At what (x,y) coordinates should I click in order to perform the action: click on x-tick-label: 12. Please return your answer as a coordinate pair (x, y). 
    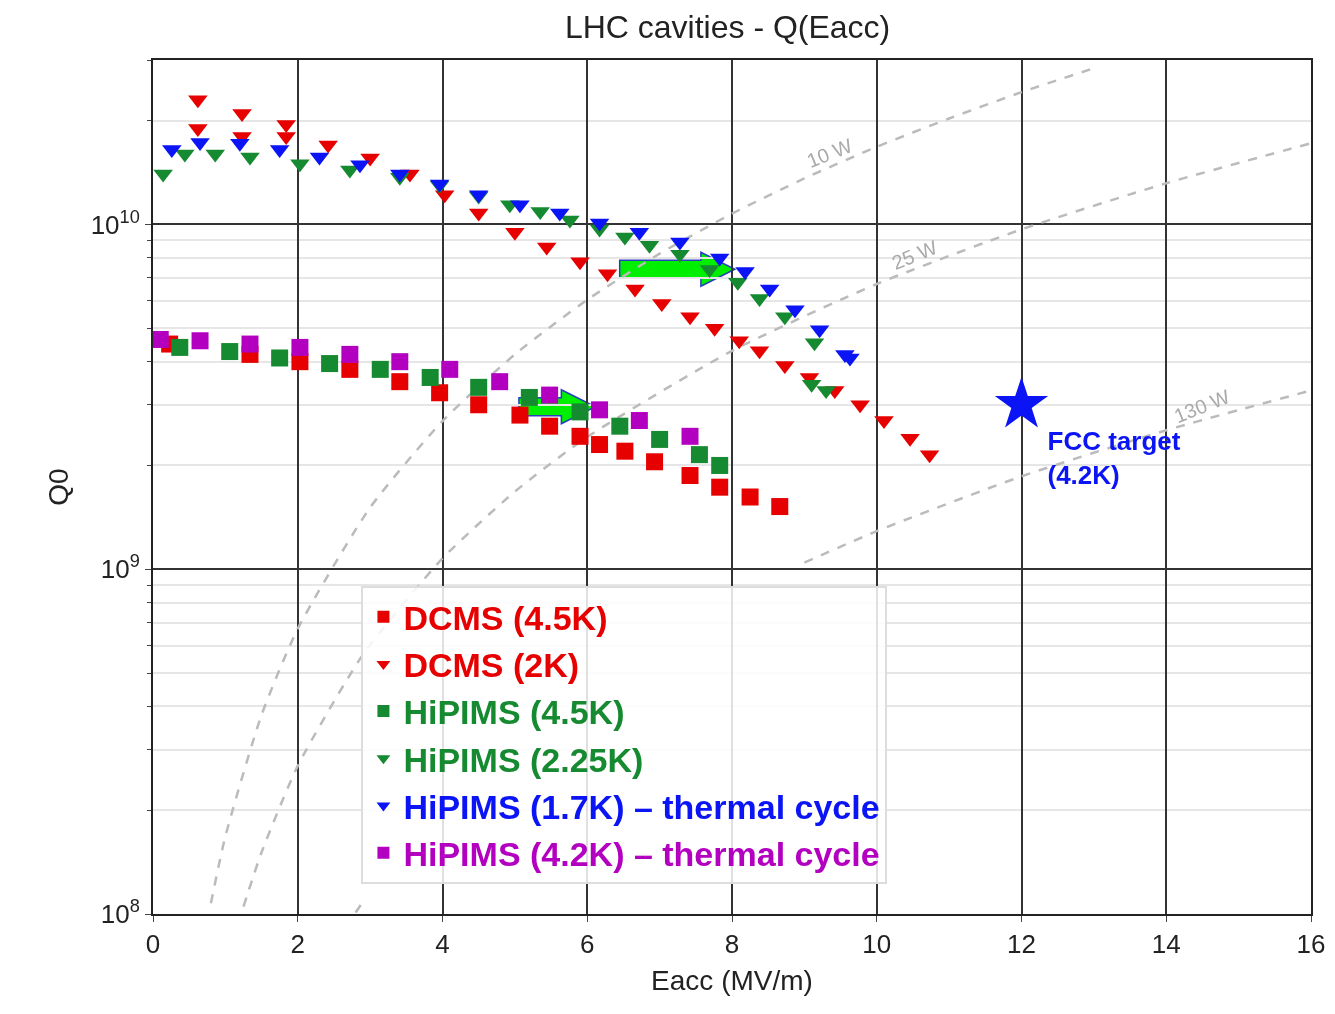
    Looking at the image, I should click on (1021, 944).